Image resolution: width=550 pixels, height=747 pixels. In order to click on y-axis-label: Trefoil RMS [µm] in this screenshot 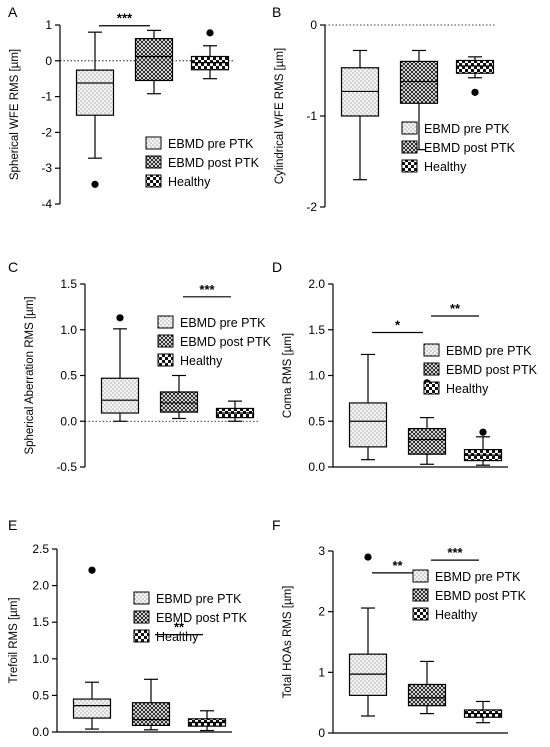, I will do `click(14, 640)`.